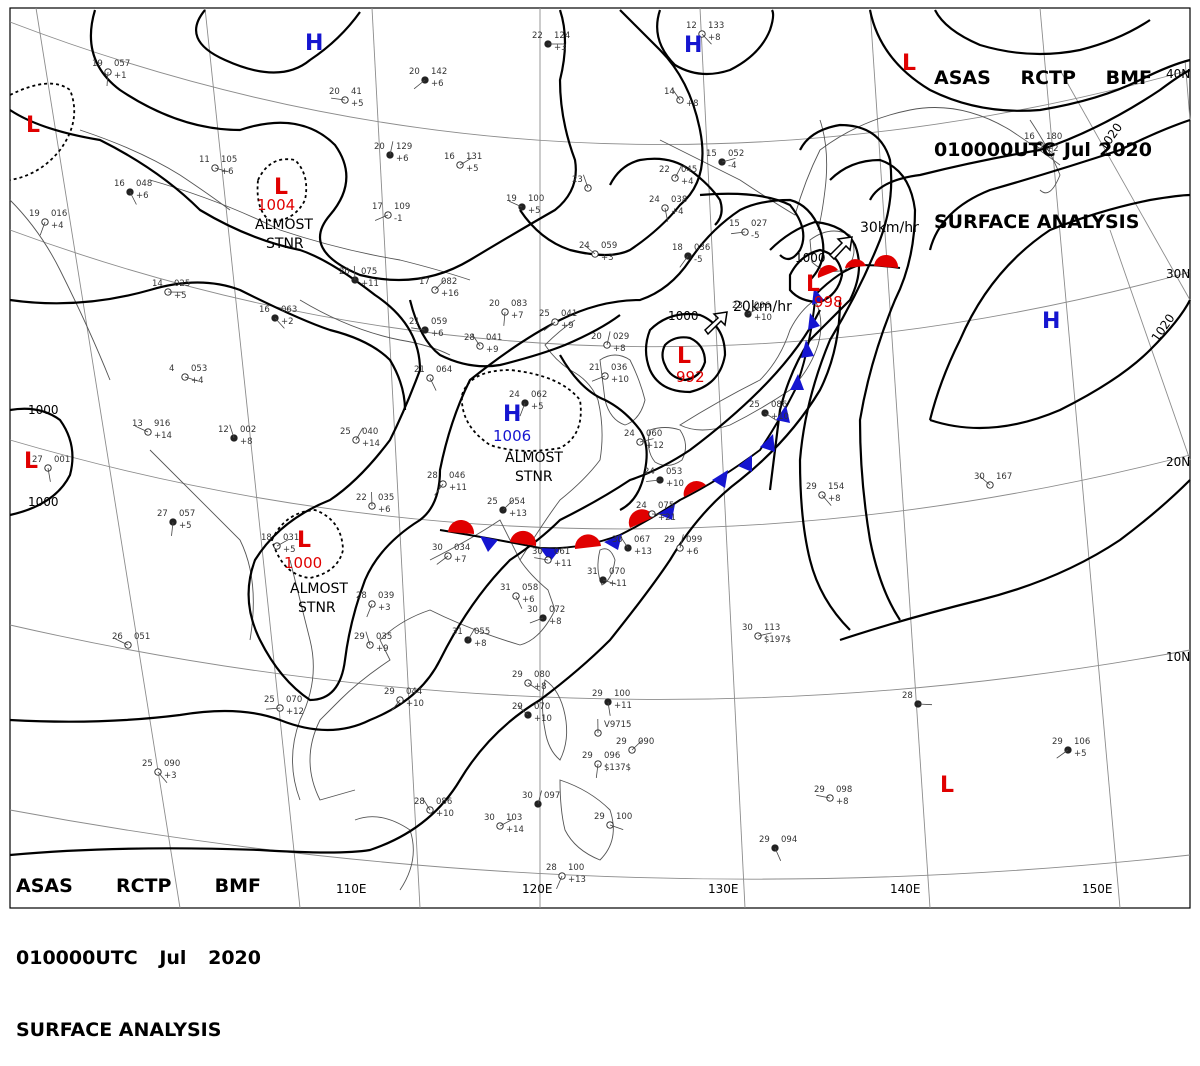 The image size is (1200, 1066). Describe the element at coordinates (619, 368) in the screenshot. I see `station-pressure: 036` at that location.